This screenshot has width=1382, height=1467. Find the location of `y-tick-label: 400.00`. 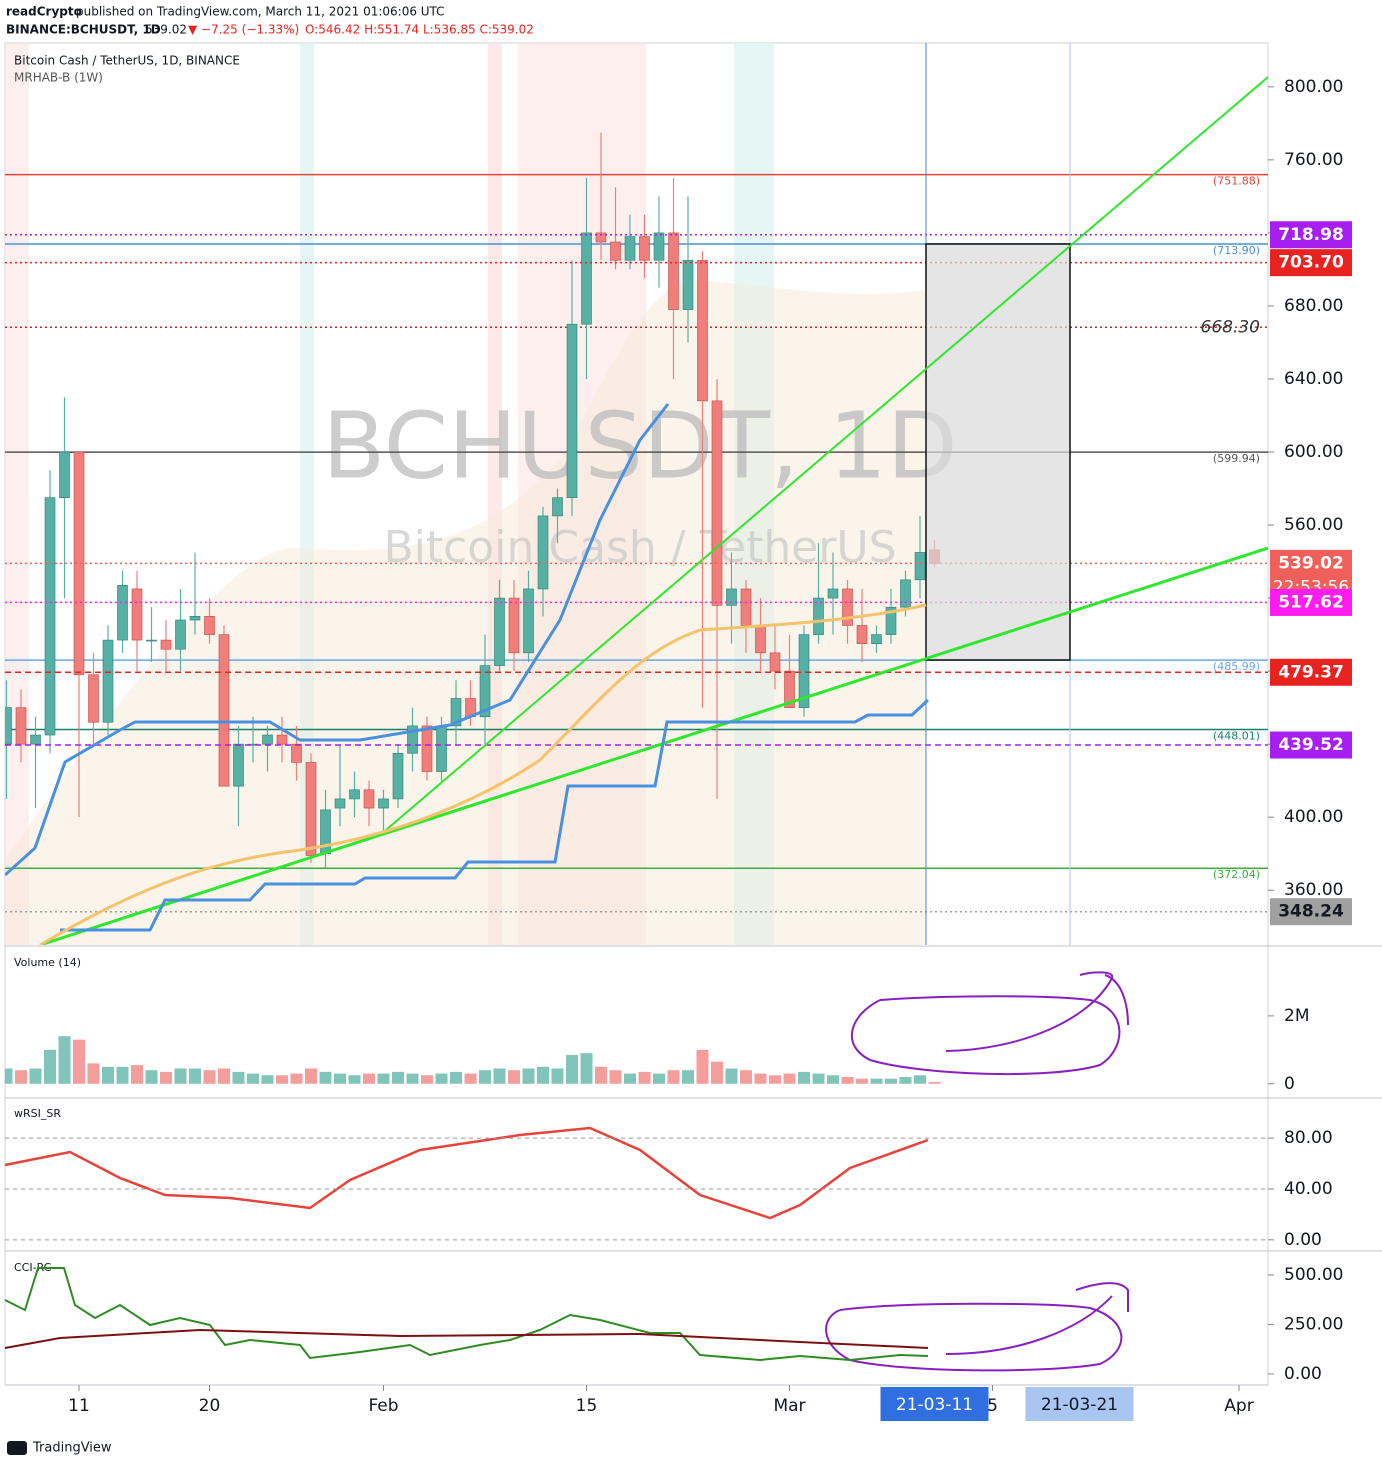

y-tick-label: 400.00 is located at coordinates (1313, 817).